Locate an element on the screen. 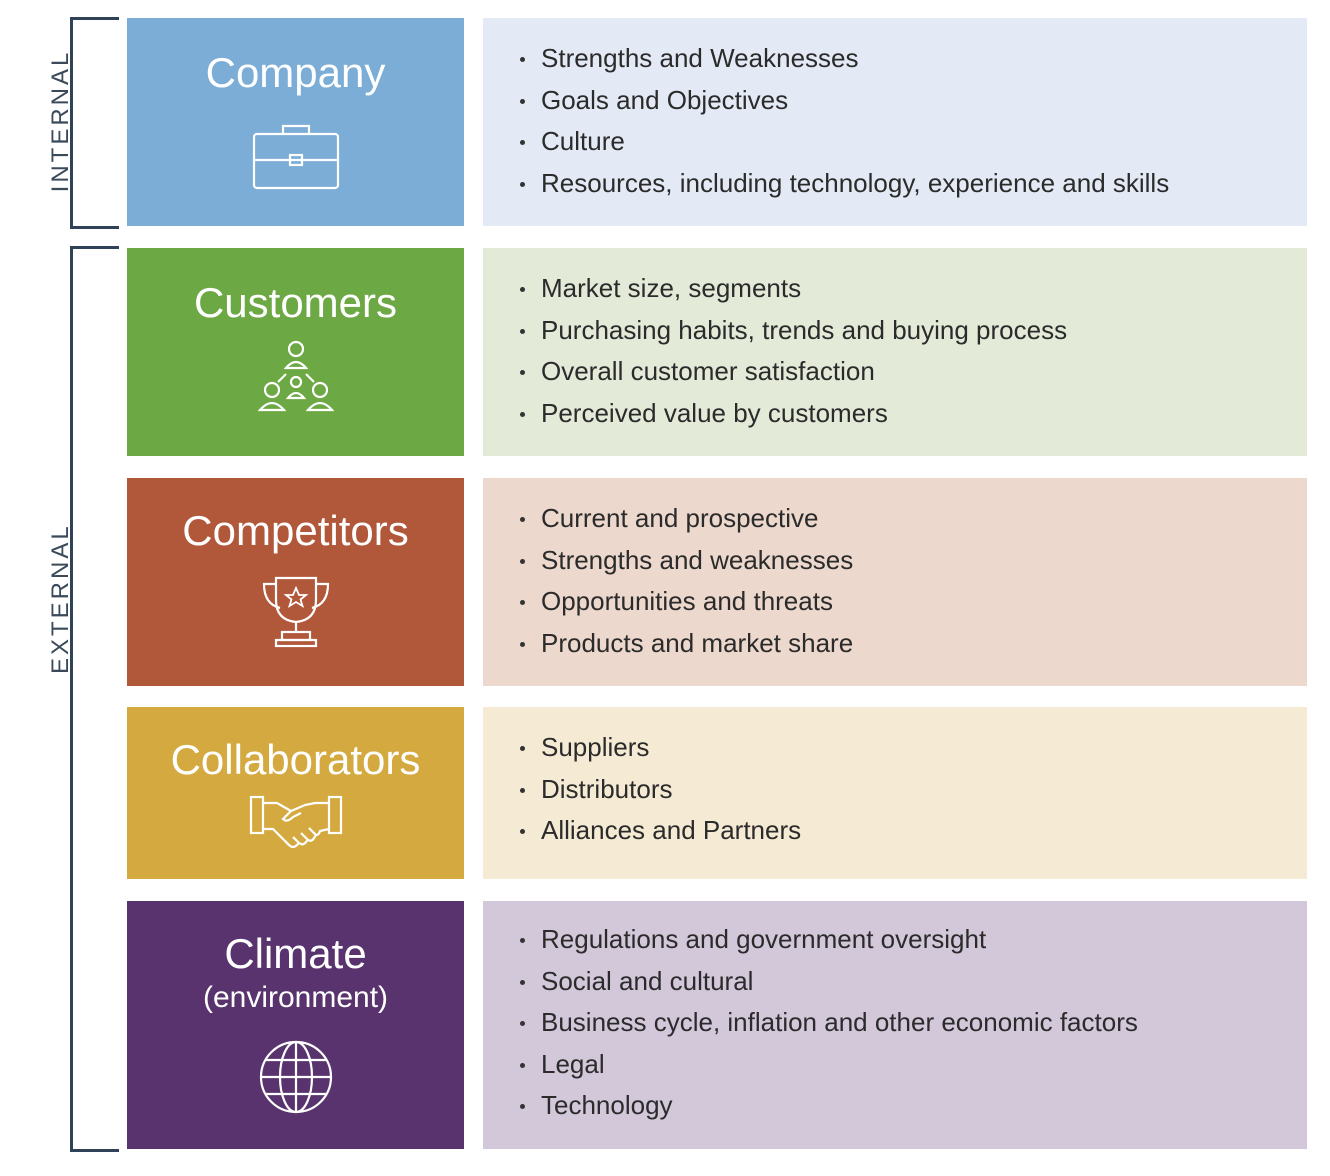  collaborators-tile: Collaborators is located at coordinates (295, 793).